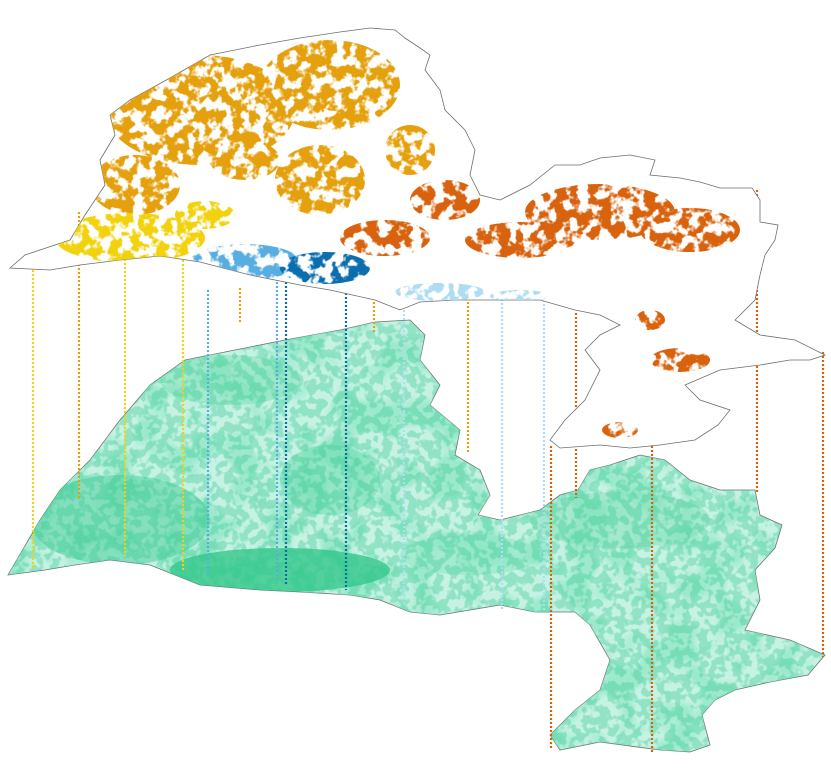  I want to click on patches-yellow, so click(145, 232).